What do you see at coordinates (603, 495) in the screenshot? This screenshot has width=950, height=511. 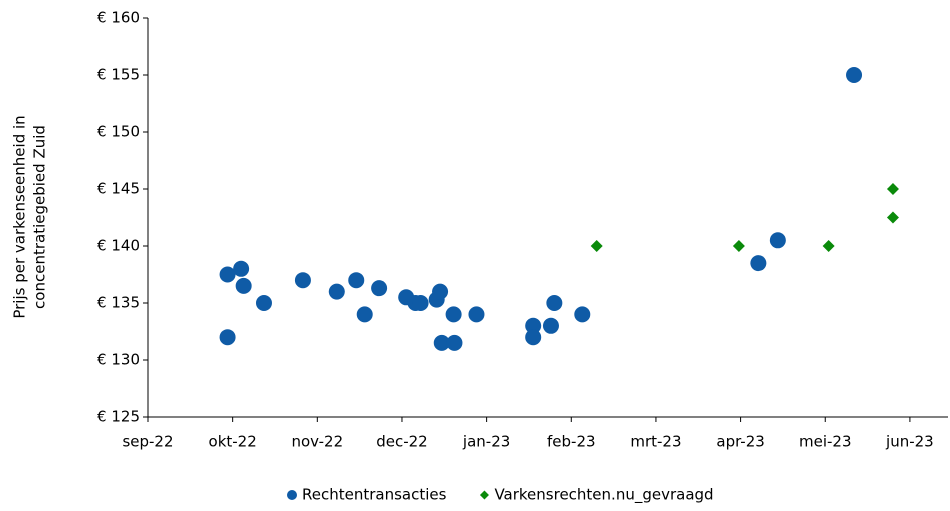 I see `legend-label: Varkensrechten.nu_gevraagd` at bounding box center [603, 495].